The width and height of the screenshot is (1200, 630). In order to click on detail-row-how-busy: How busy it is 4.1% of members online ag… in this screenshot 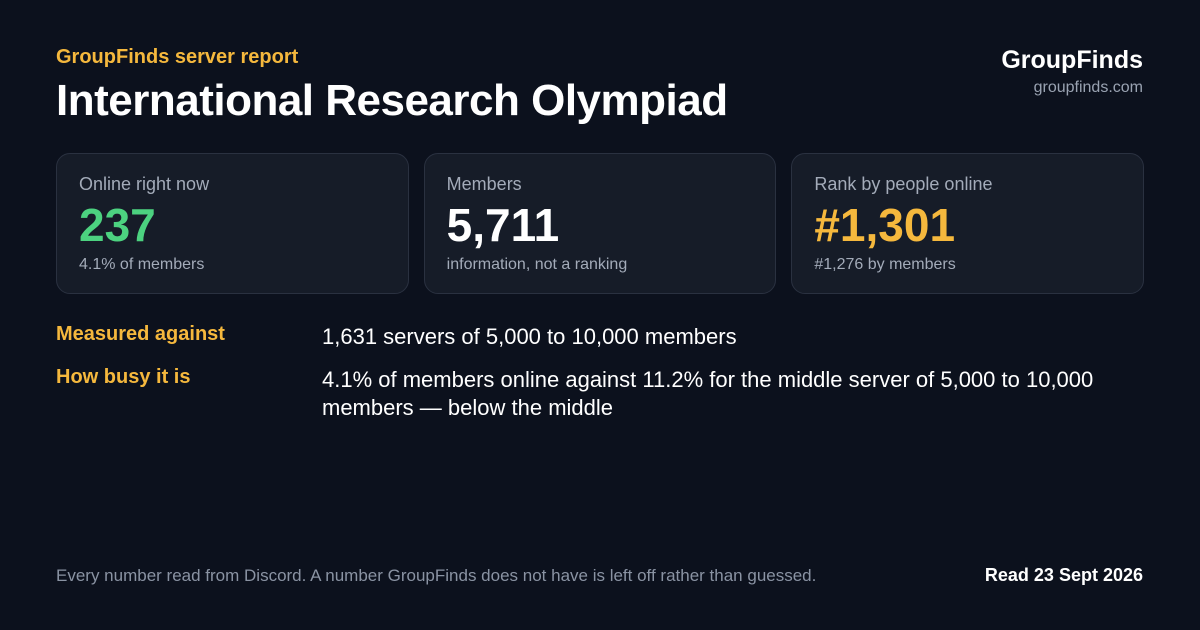, I will do `click(600, 394)`.